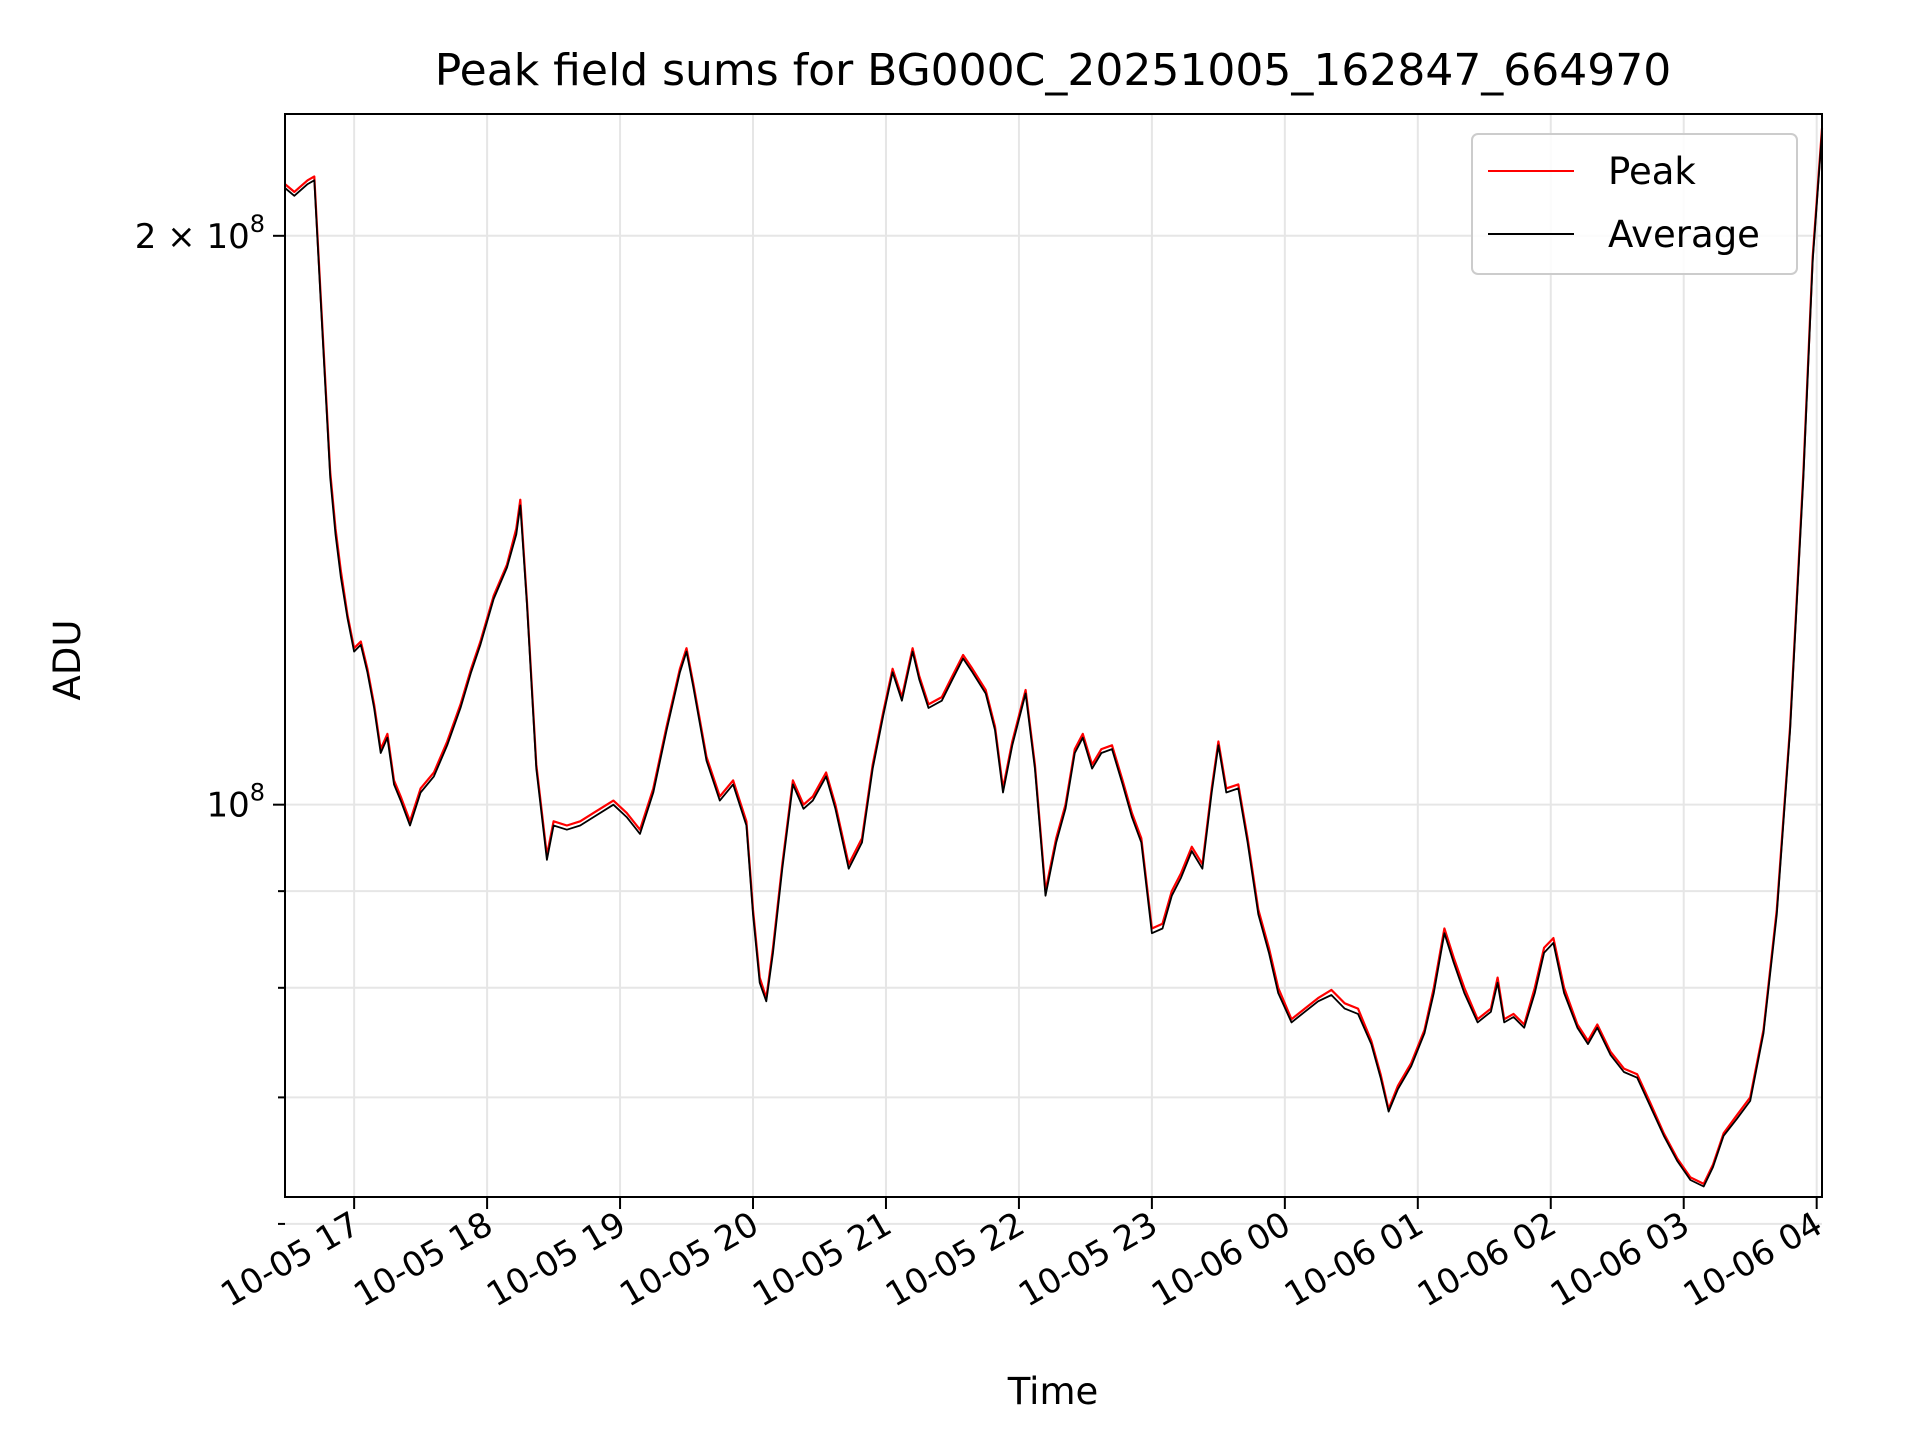 The width and height of the screenshot is (1920, 1440). I want to click on legend-box, so click(1634, 204).